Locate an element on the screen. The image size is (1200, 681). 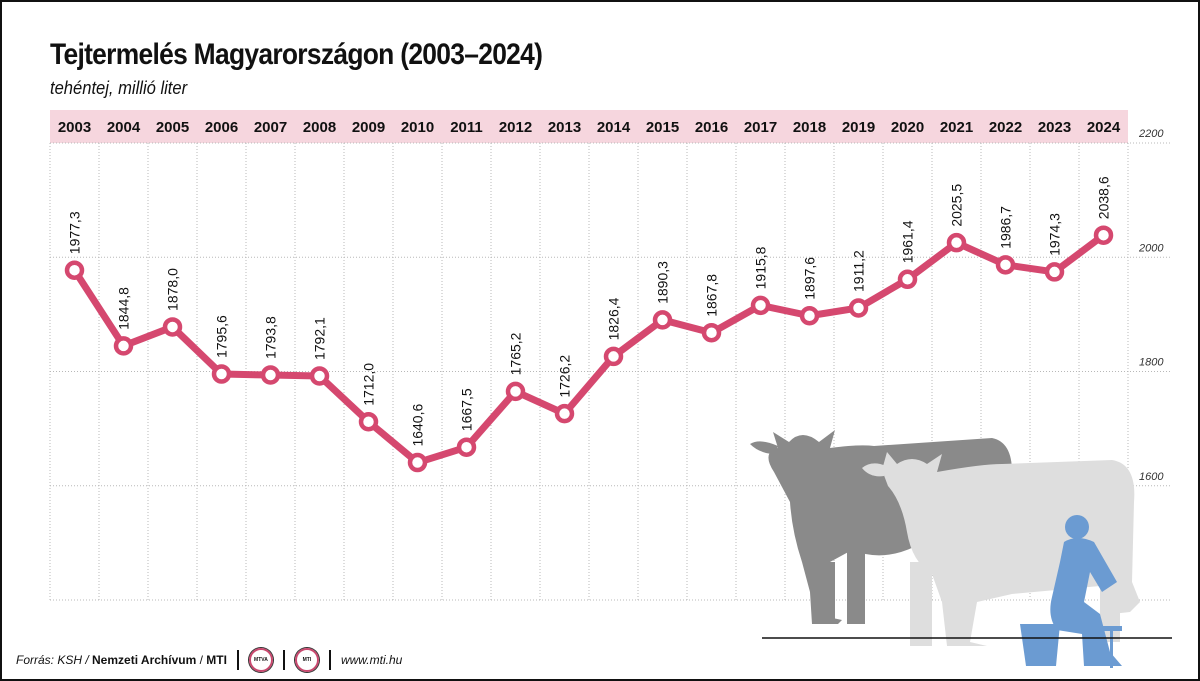
y-tick-label: 1600 is located at coordinates (1151, 477).